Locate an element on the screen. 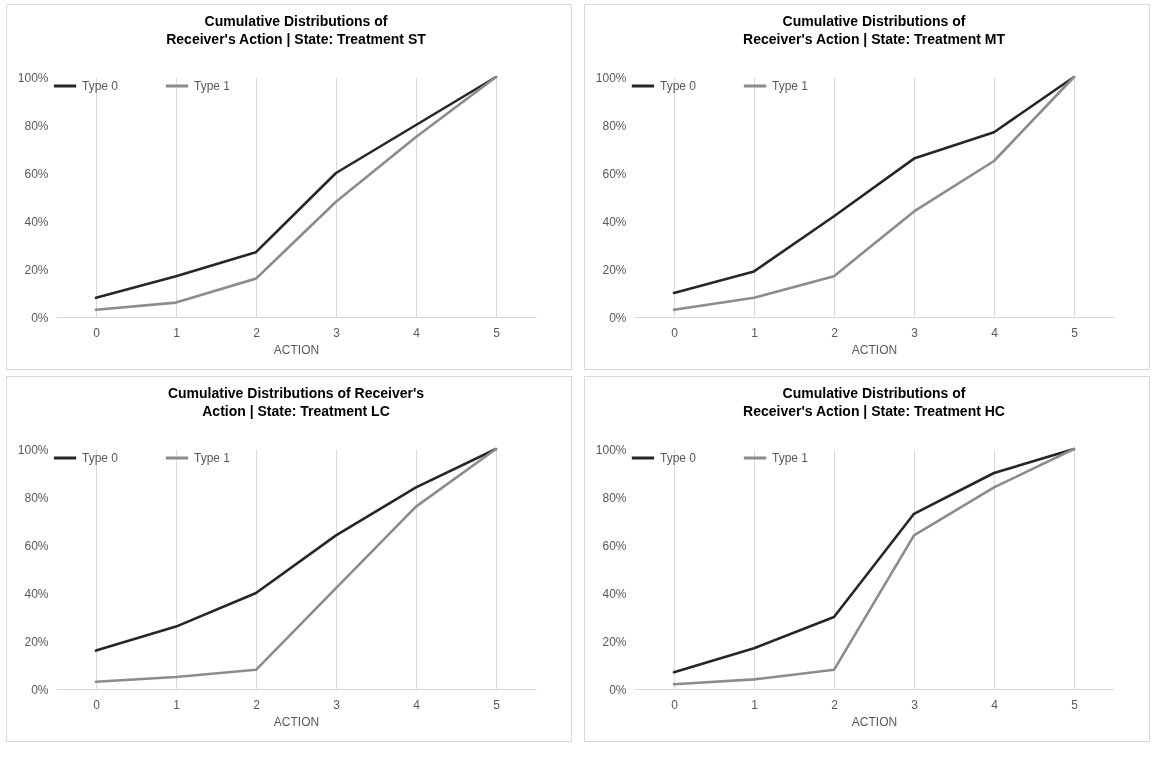 This screenshot has width=1157, height=758. chart-title: Cumulative Distributions of Receiver's Action | State: Treatment HC is located at coordinates (874, 402).